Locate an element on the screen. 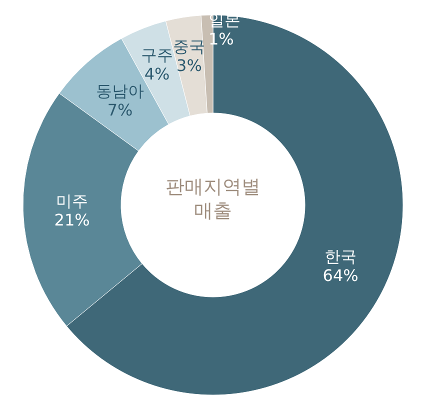 The width and height of the screenshot is (424, 396). title: 판매지역별 매출 is located at coordinates (213, 199).